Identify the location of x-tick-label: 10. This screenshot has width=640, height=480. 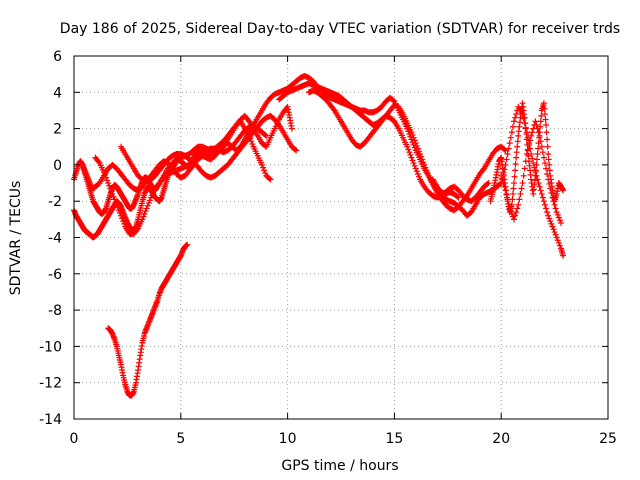
(288, 439).